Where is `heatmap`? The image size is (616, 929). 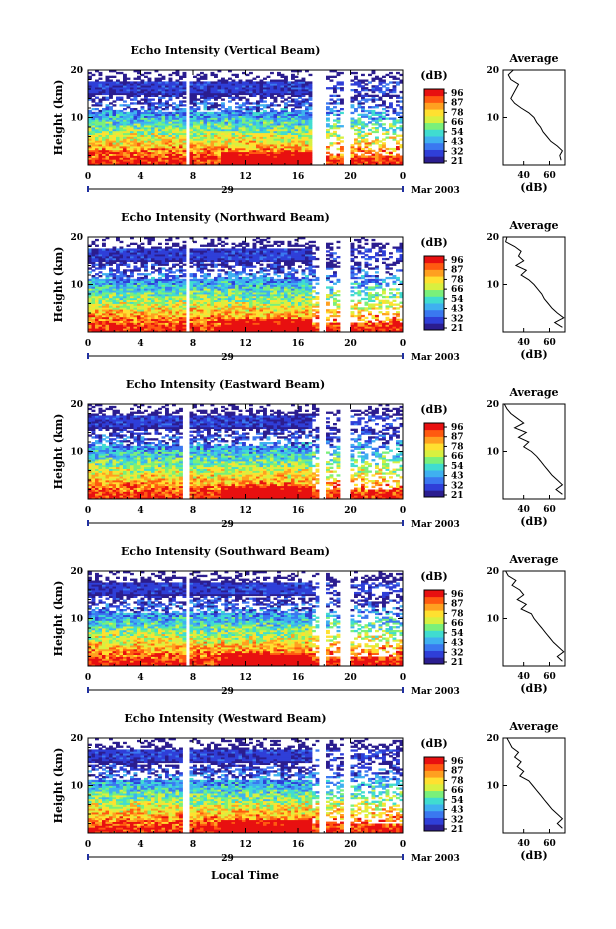
heatmap is located at coordinates (245, 284).